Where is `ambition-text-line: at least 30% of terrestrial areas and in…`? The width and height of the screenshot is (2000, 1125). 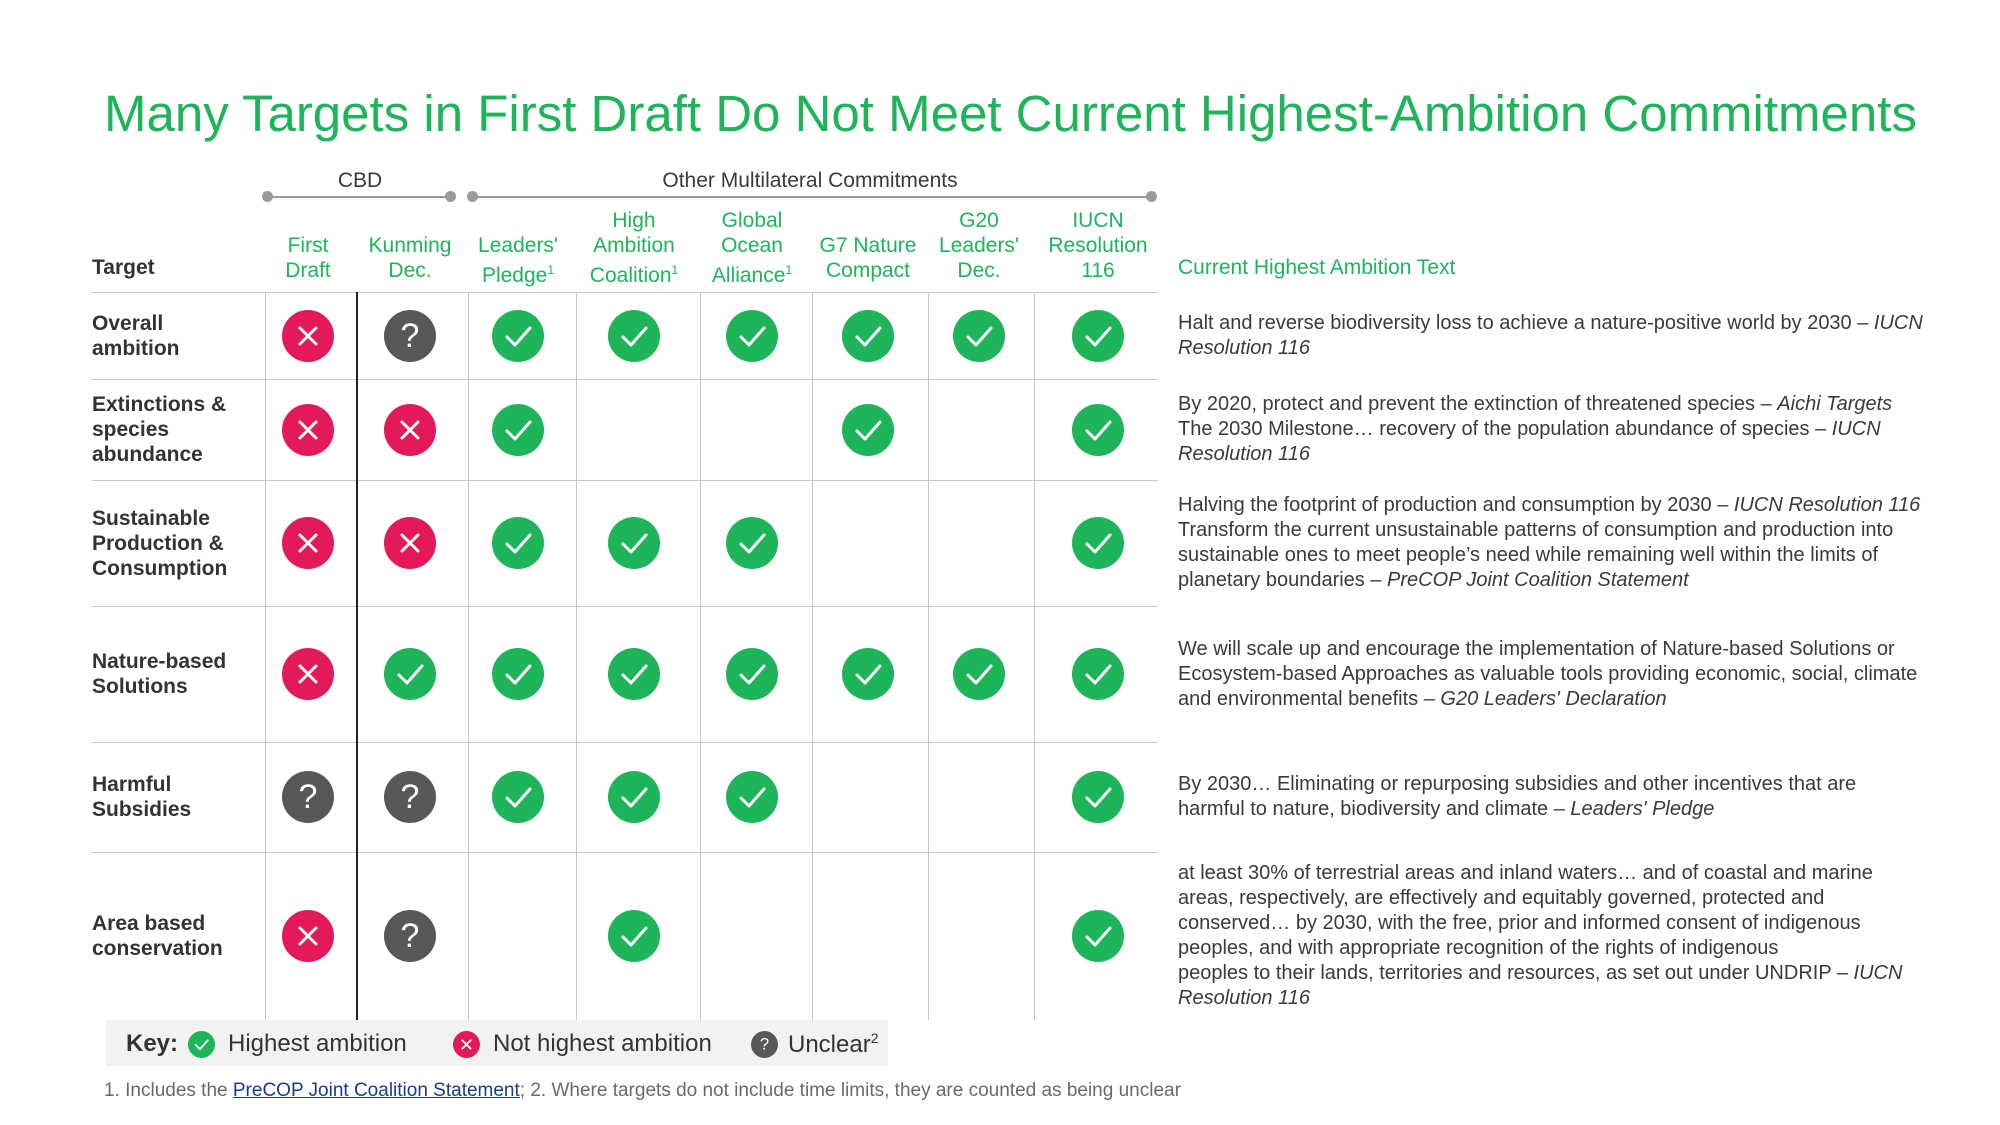 ambition-text-line: at least 30% of terrestrial areas and in… is located at coordinates (1578, 873).